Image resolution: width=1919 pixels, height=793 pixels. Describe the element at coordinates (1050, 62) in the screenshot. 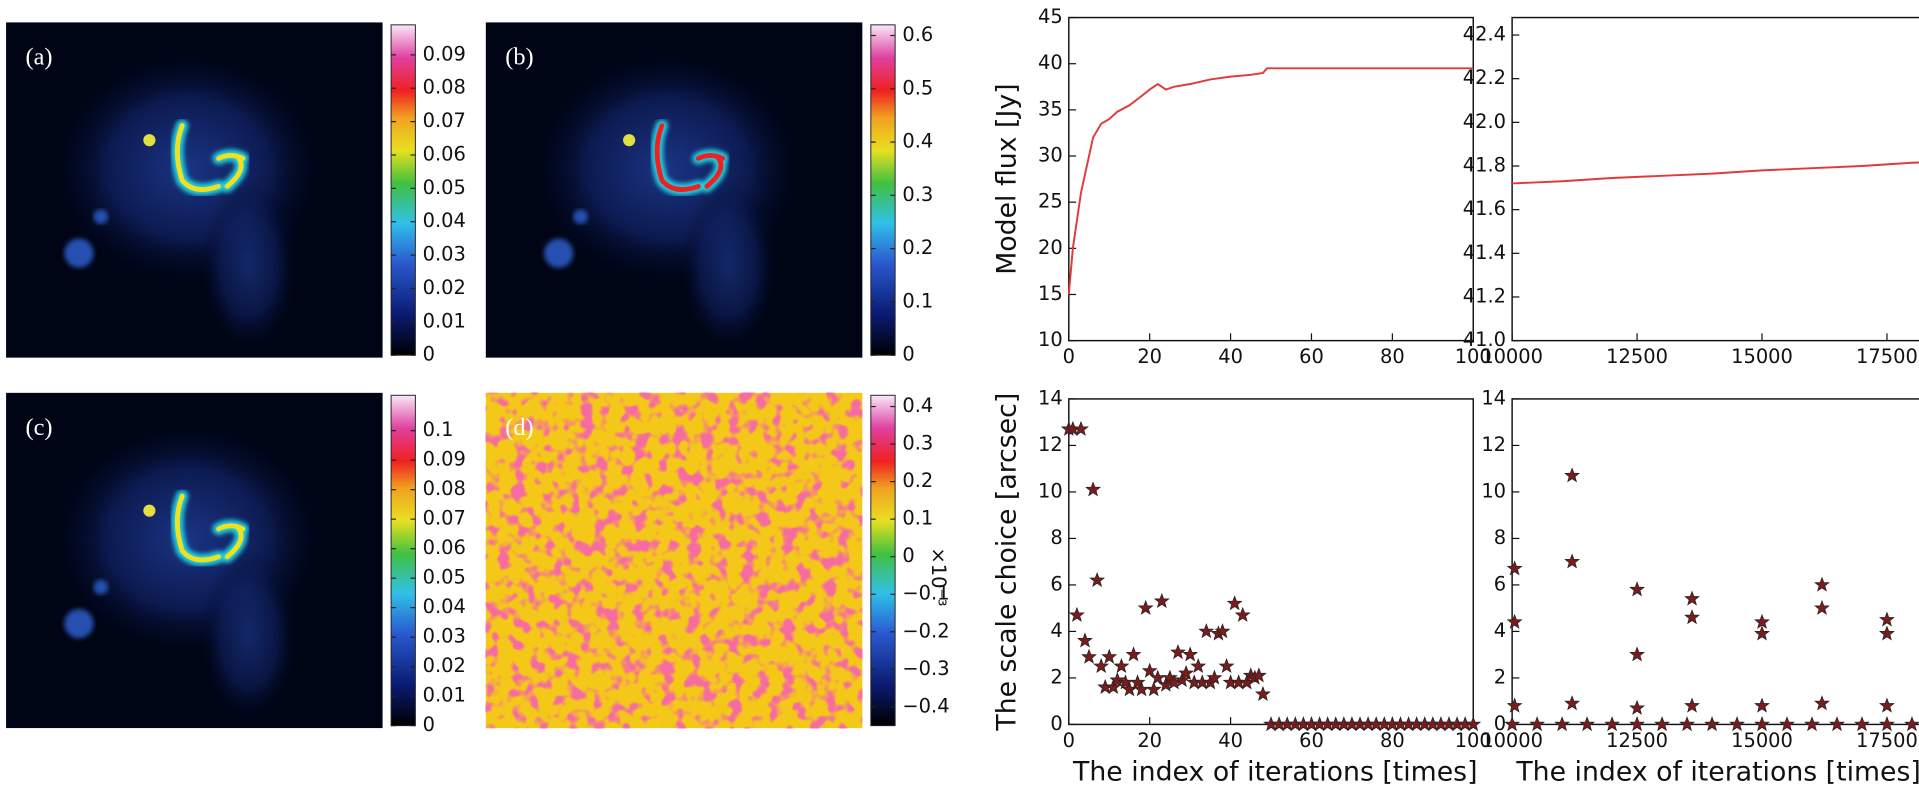

I see `y-tick-label: 40` at that location.